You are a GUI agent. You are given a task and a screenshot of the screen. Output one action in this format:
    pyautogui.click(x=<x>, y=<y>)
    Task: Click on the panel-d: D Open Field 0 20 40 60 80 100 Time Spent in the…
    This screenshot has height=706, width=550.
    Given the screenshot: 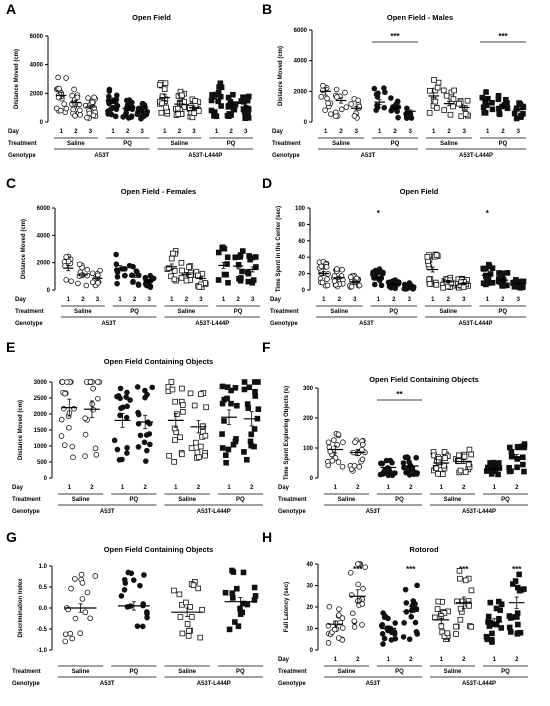 What is the action you would take?
    pyautogui.click(x=394, y=251)
    